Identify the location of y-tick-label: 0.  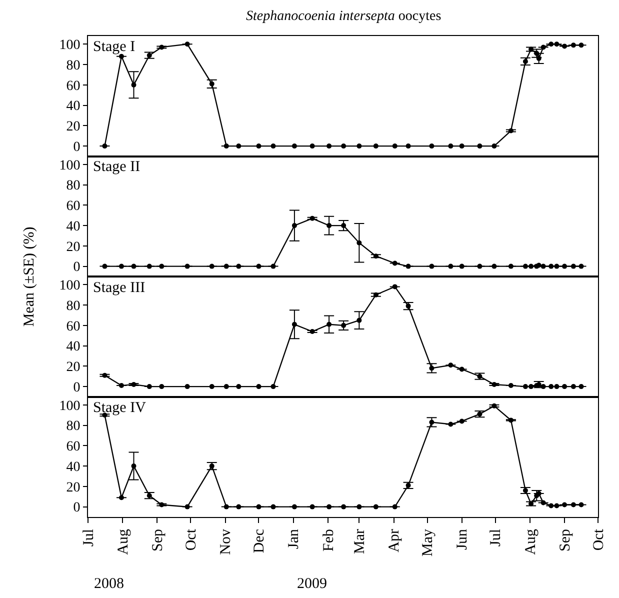
(76, 508).